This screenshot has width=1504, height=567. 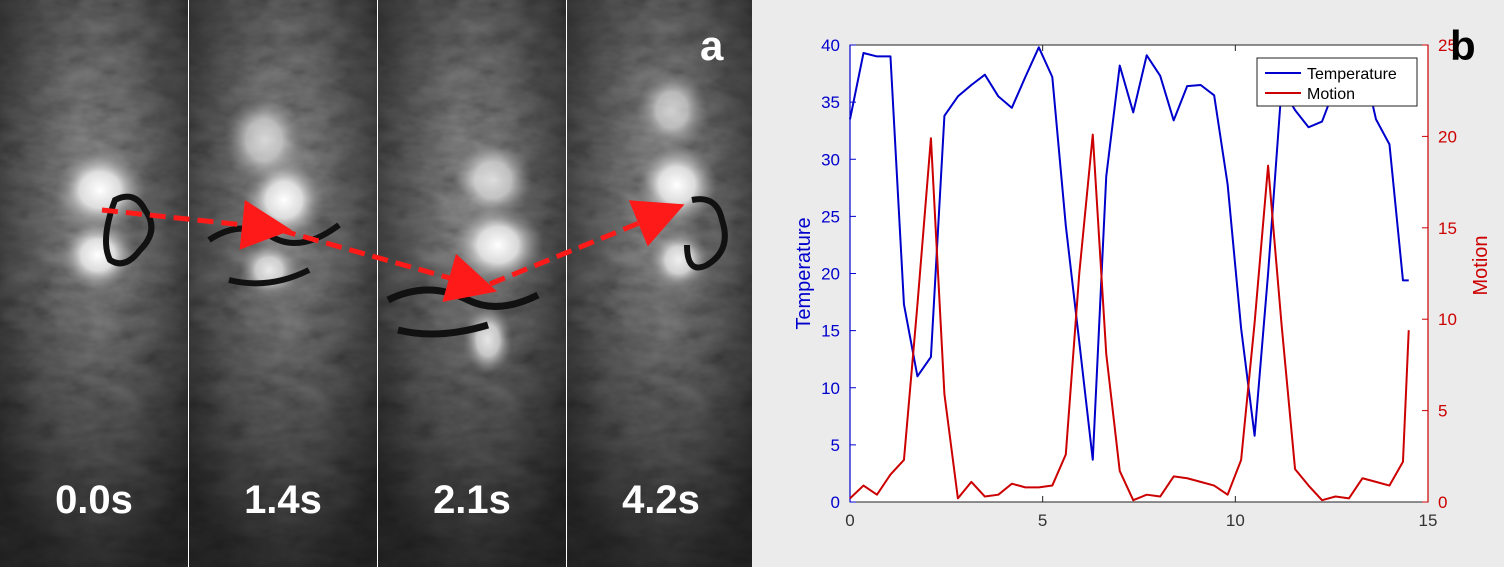 What do you see at coordinates (712, 45) in the screenshot?
I see `panel-label-a: a` at bounding box center [712, 45].